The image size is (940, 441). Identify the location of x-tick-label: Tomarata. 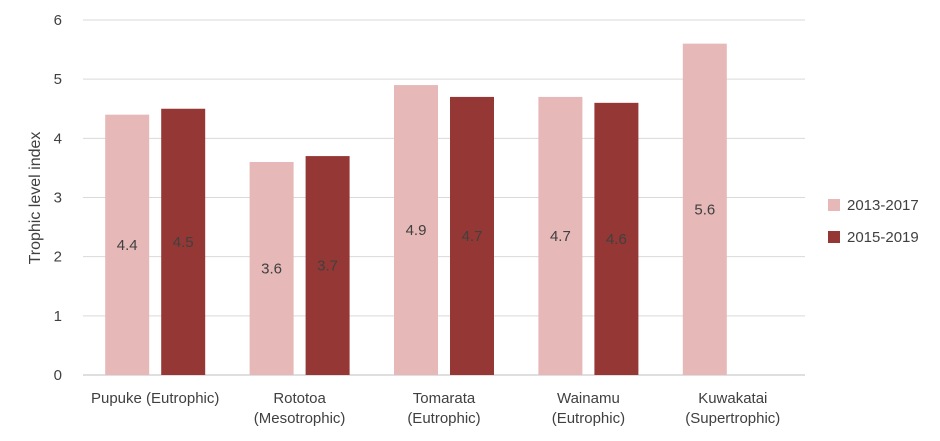
(444, 398).